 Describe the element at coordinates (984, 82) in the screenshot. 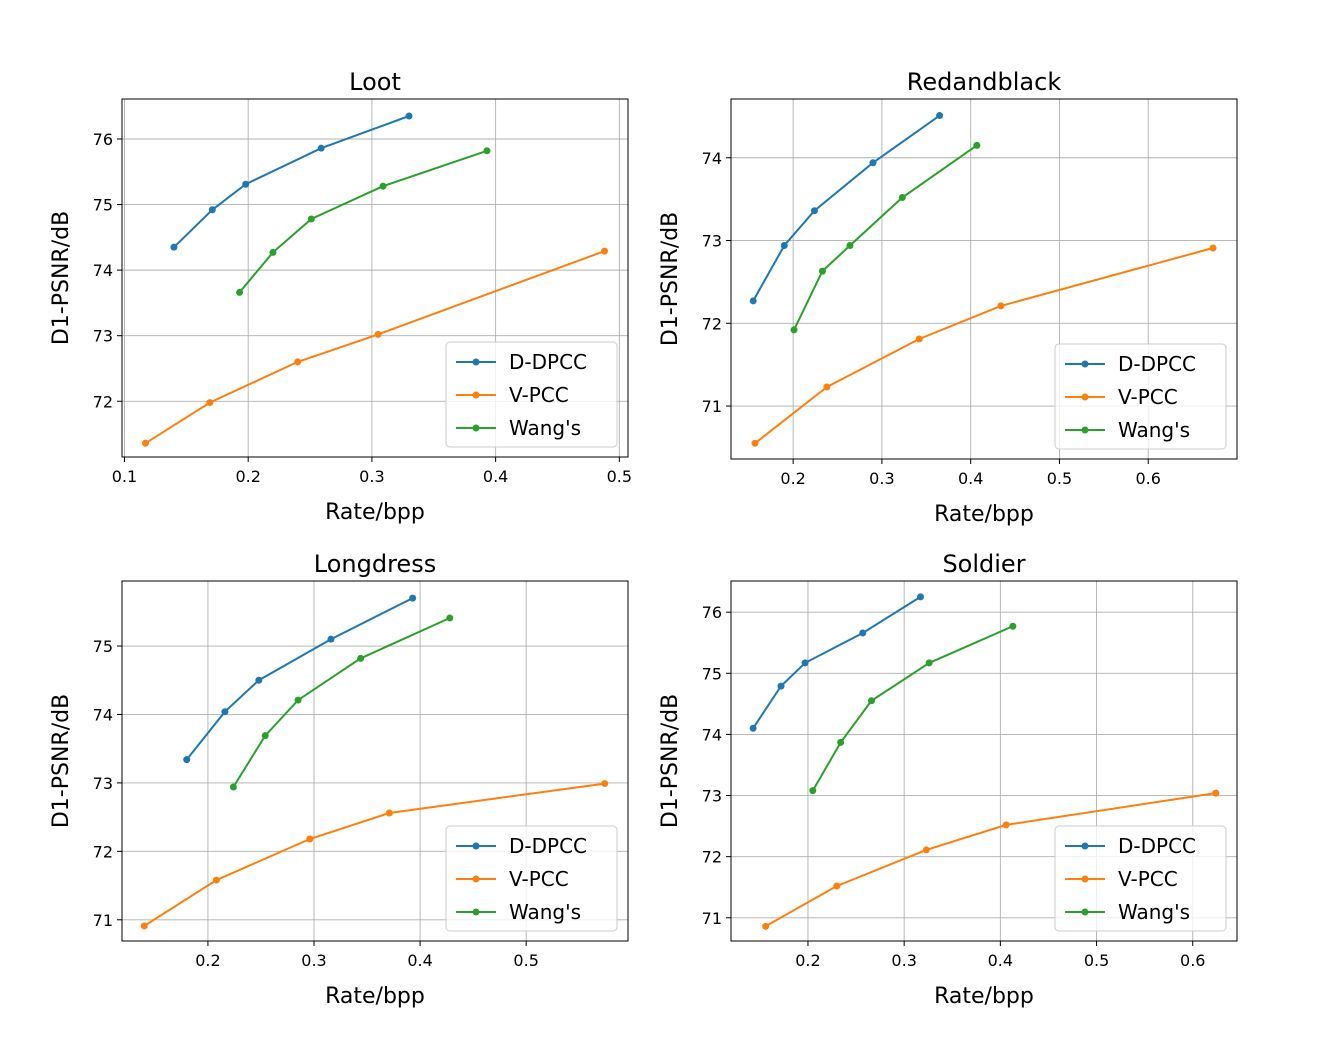

I see `chart-title: Redandblack` at that location.